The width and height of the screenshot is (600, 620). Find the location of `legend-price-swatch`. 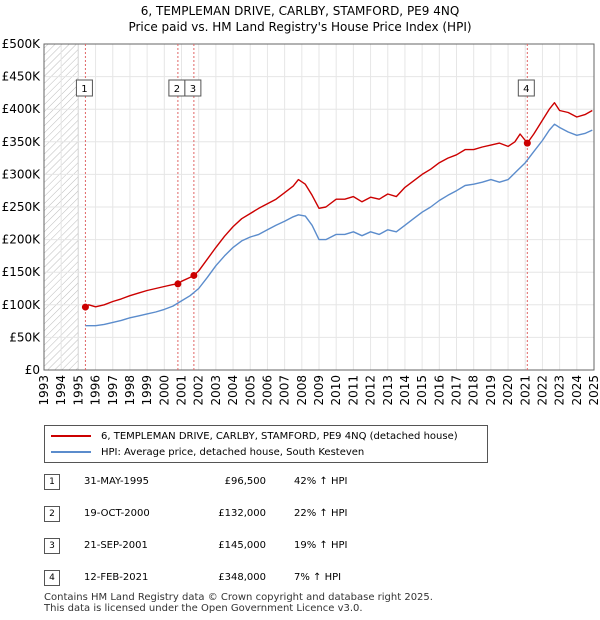

legend-price-swatch is located at coordinates (71, 436).